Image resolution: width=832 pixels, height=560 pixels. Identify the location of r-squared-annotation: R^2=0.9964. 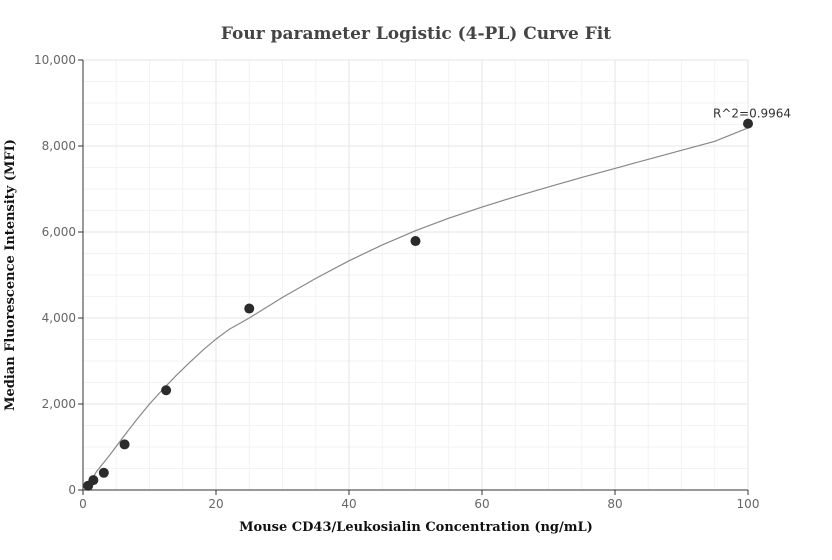
(752, 114).